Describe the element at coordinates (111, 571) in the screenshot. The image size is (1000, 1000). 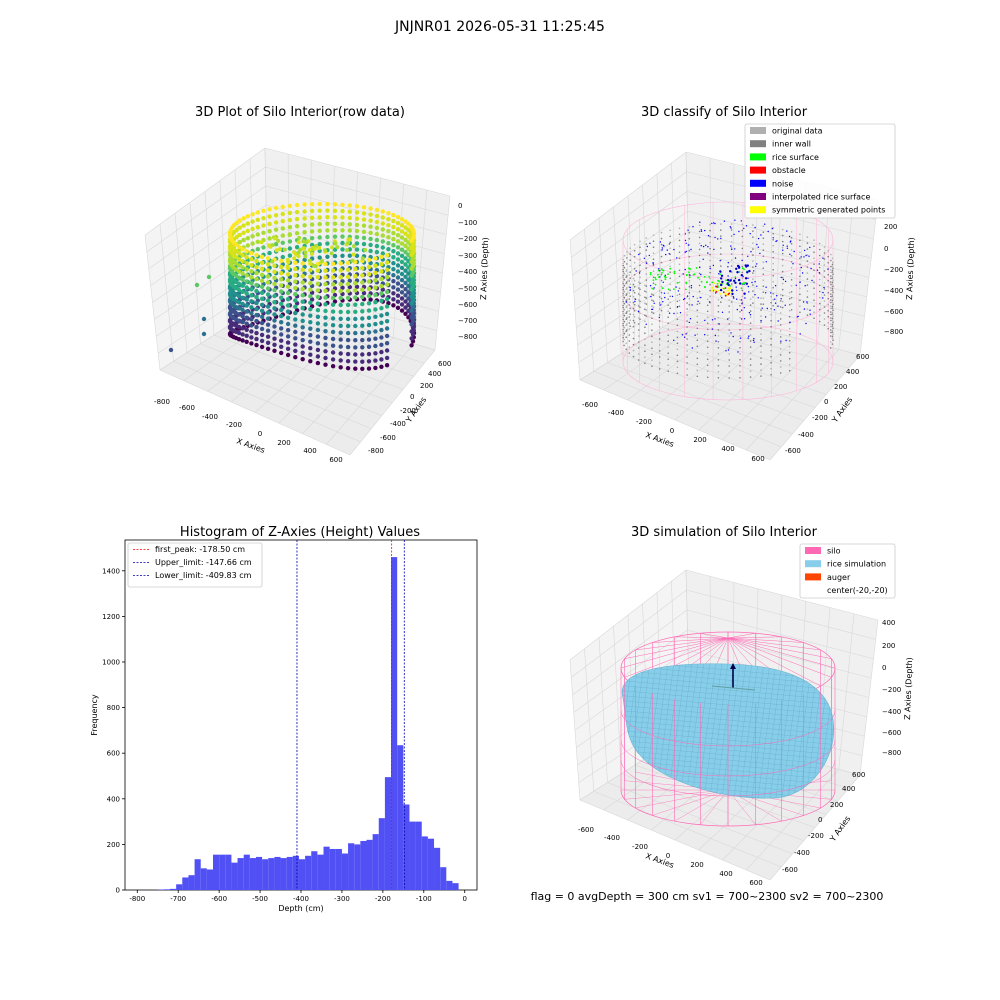
I see `y-tick-label: 1400` at that location.